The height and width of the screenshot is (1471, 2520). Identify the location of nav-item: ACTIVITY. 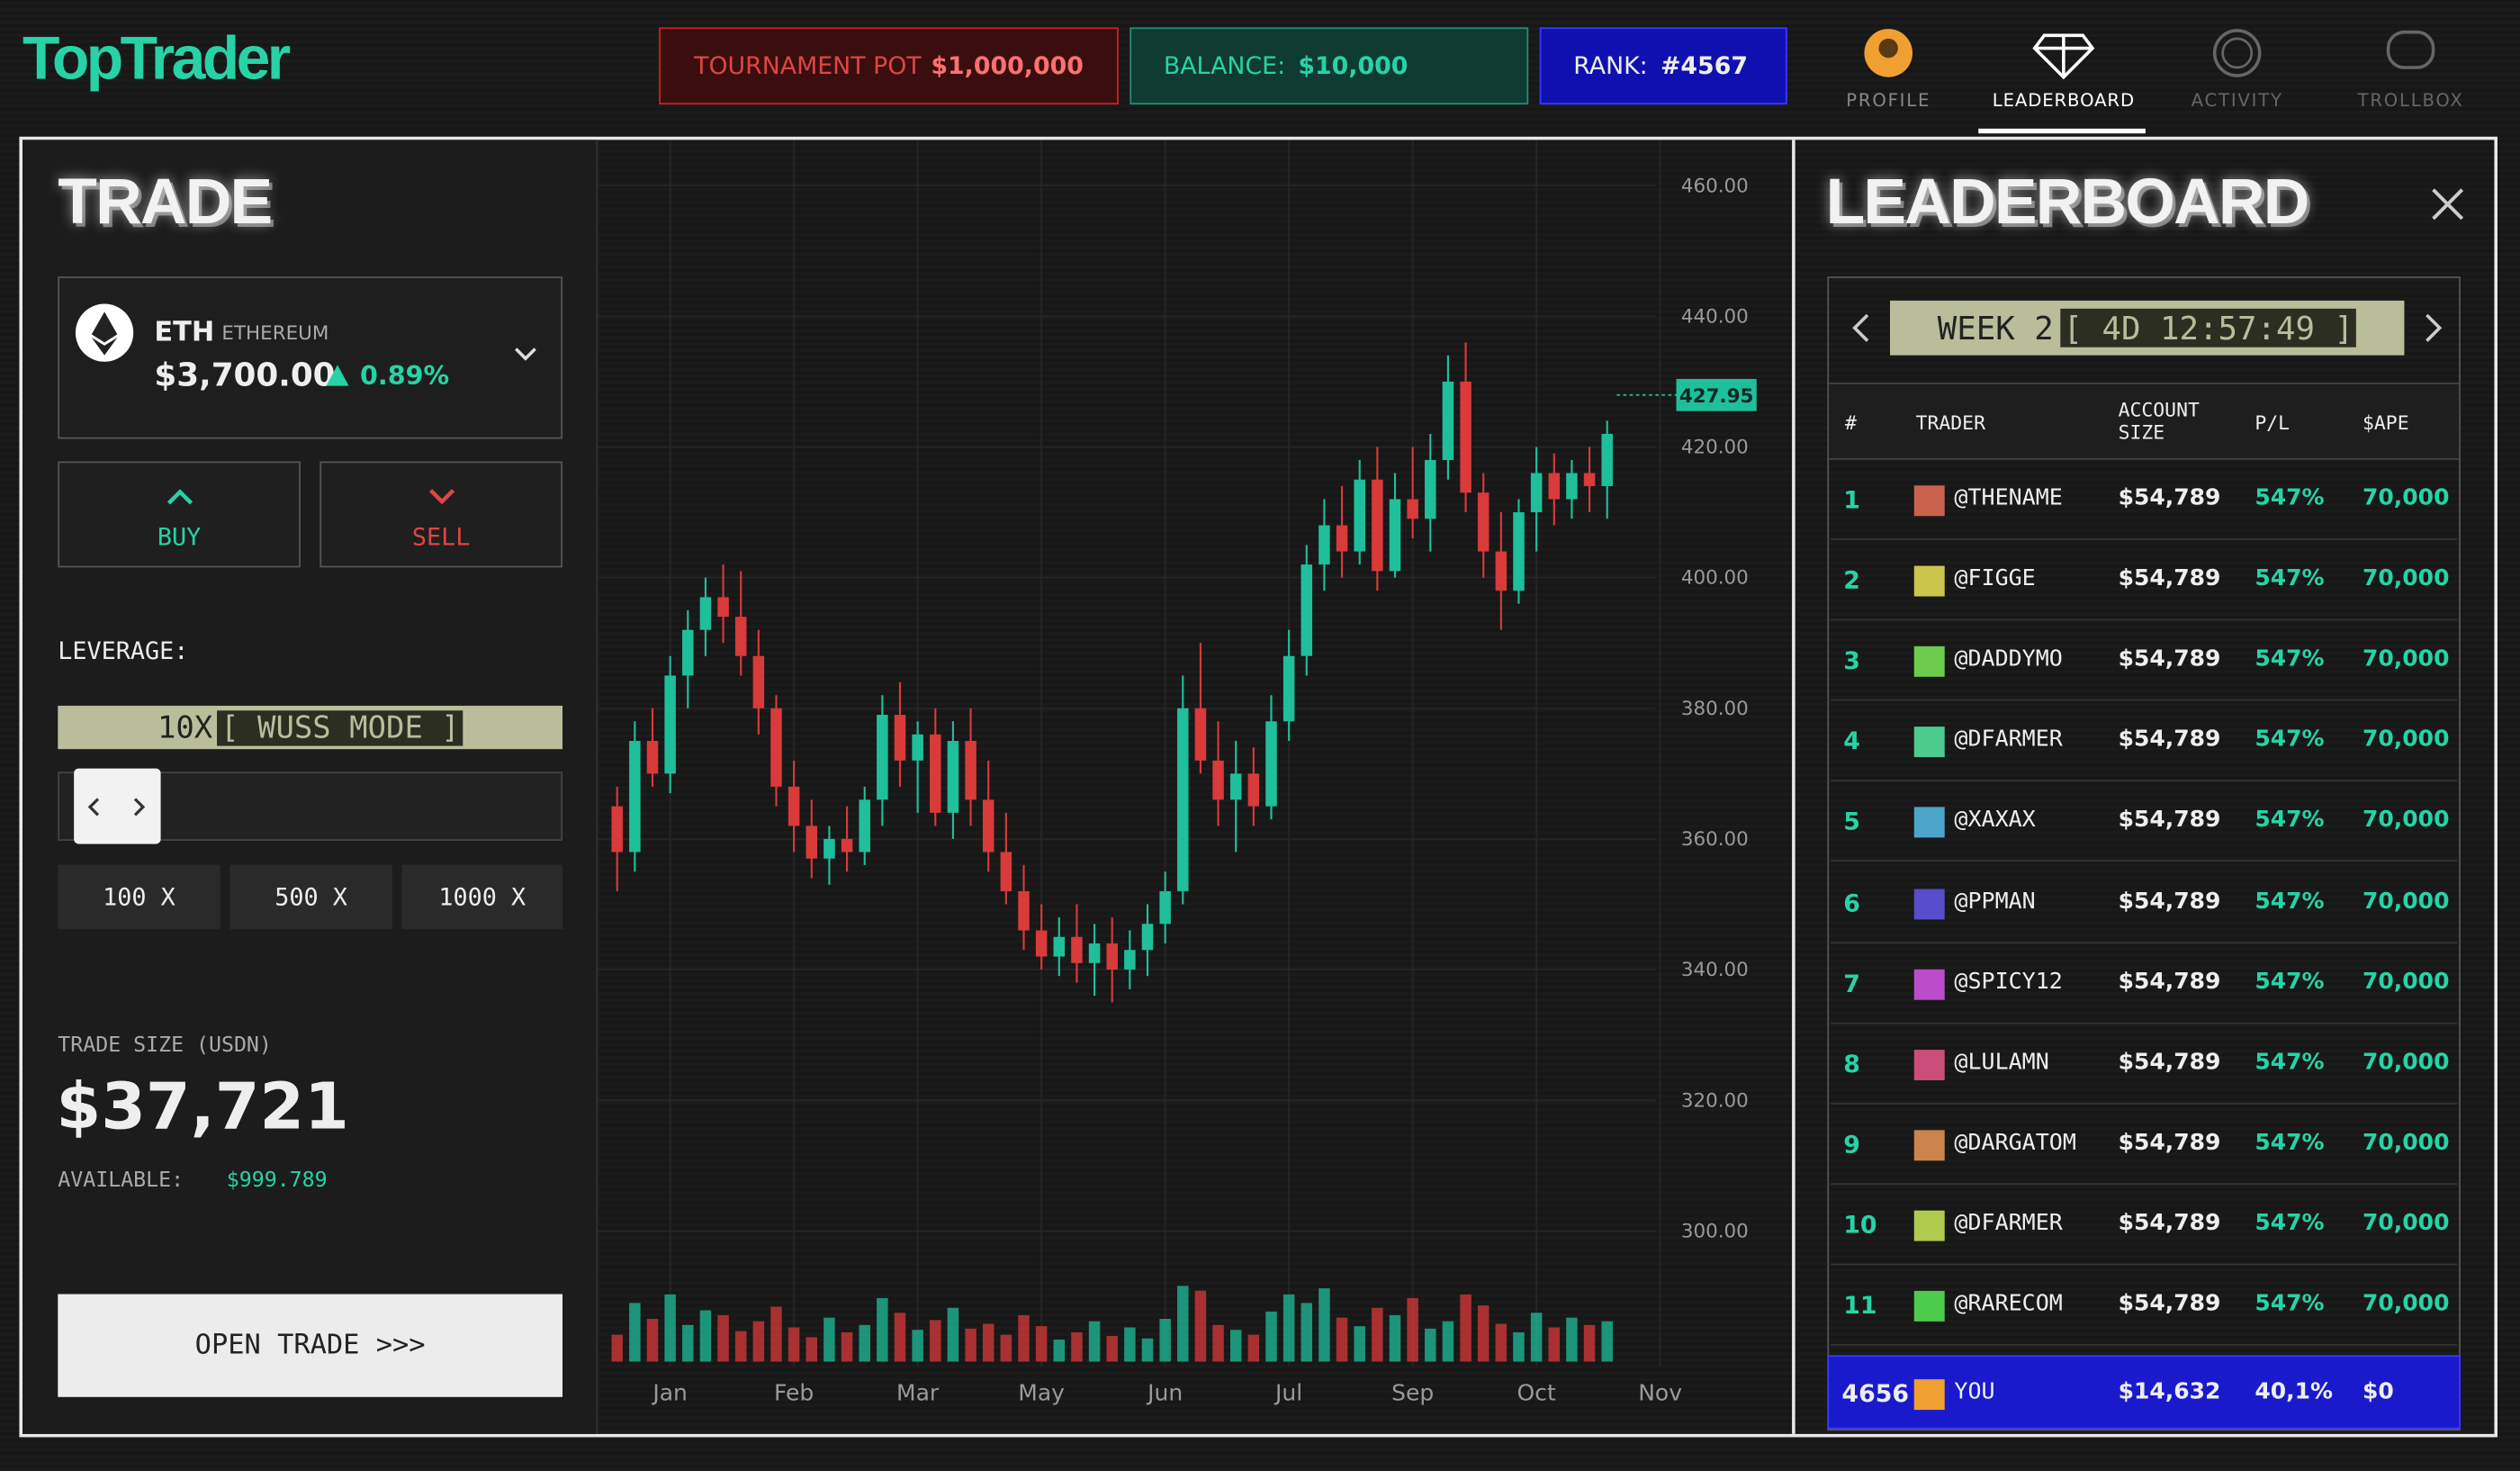
(2237, 101).